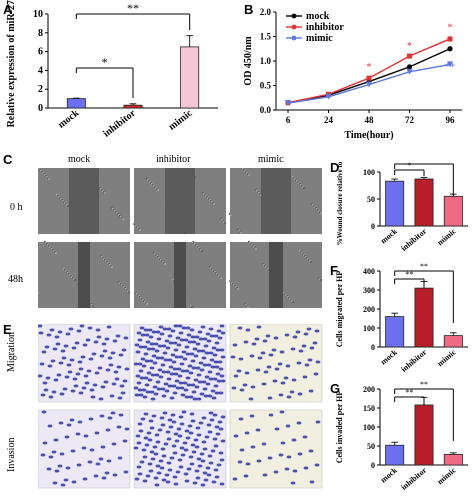 This screenshot has width=474, height=497. I want to click on x-tick-label: mock, so click(389, 356).